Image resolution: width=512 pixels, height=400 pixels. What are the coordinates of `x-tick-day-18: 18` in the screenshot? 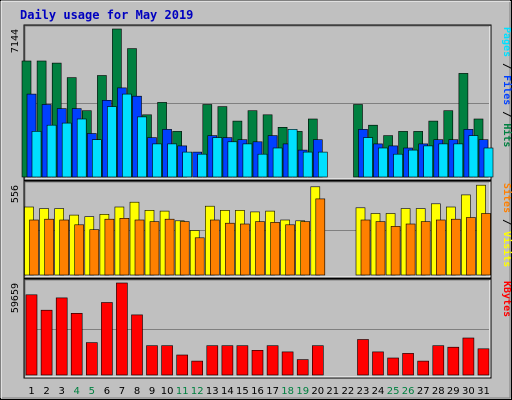 It's located at (287, 391).